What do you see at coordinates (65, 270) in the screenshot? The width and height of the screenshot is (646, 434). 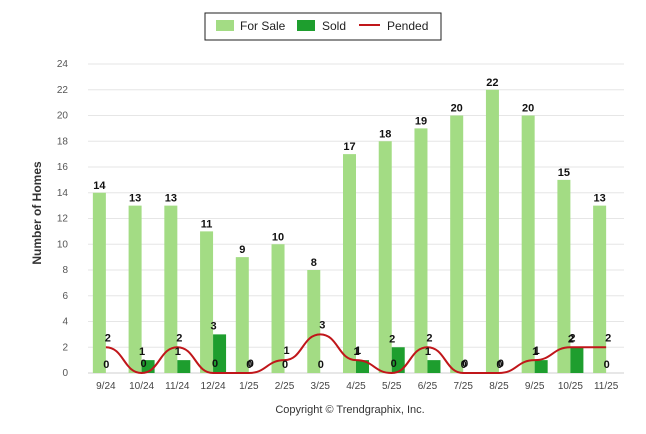 I see `y-tick-label: 8` at bounding box center [65, 270].